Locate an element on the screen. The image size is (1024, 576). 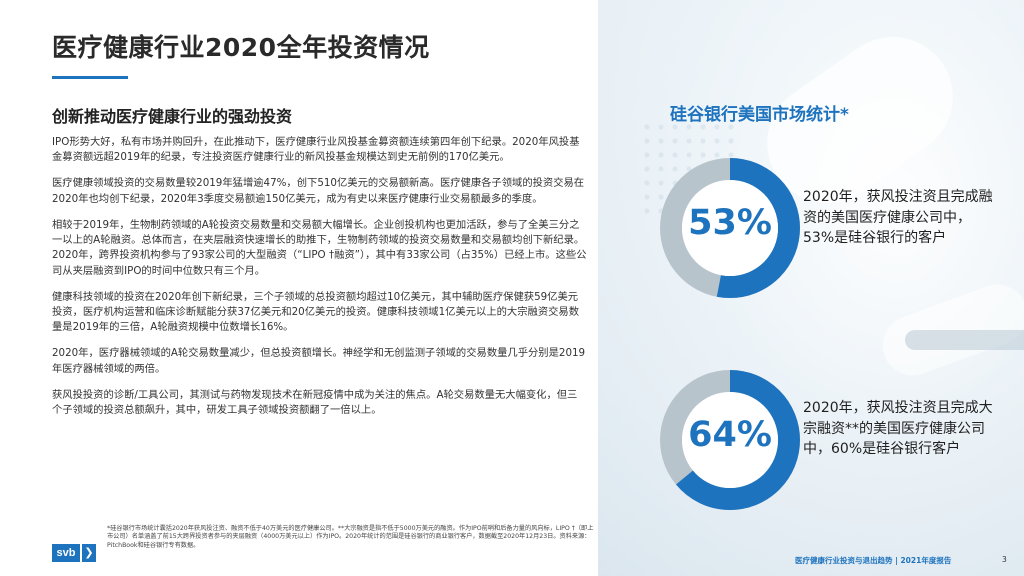
stat-description: 2020年，获风投注资且完成融资的美国医疗健康公司中，53%是硅谷银行的客户 is located at coordinates (898, 217).